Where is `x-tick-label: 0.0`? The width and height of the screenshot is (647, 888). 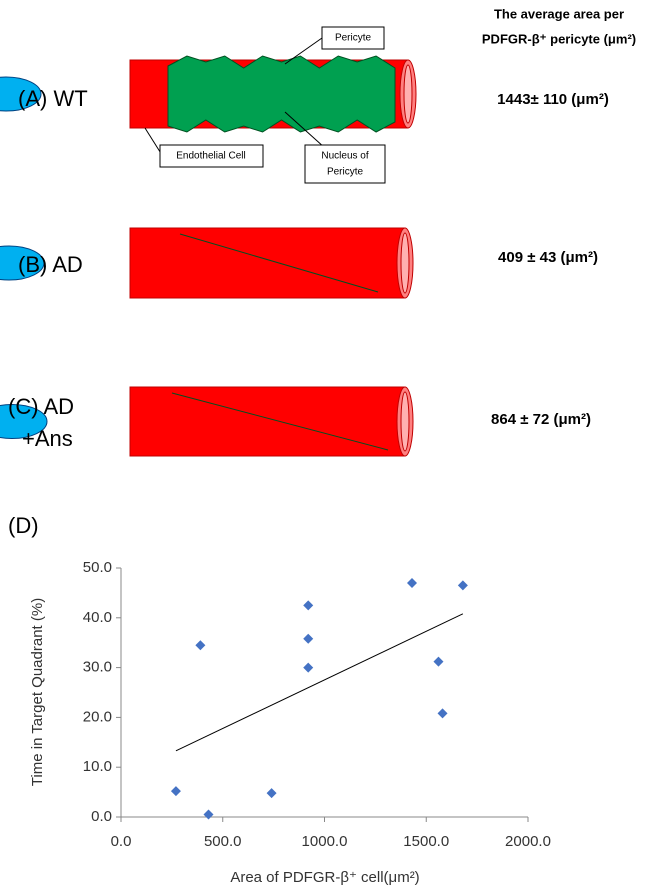
x-tick-label: 0.0 is located at coordinates (121, 841).